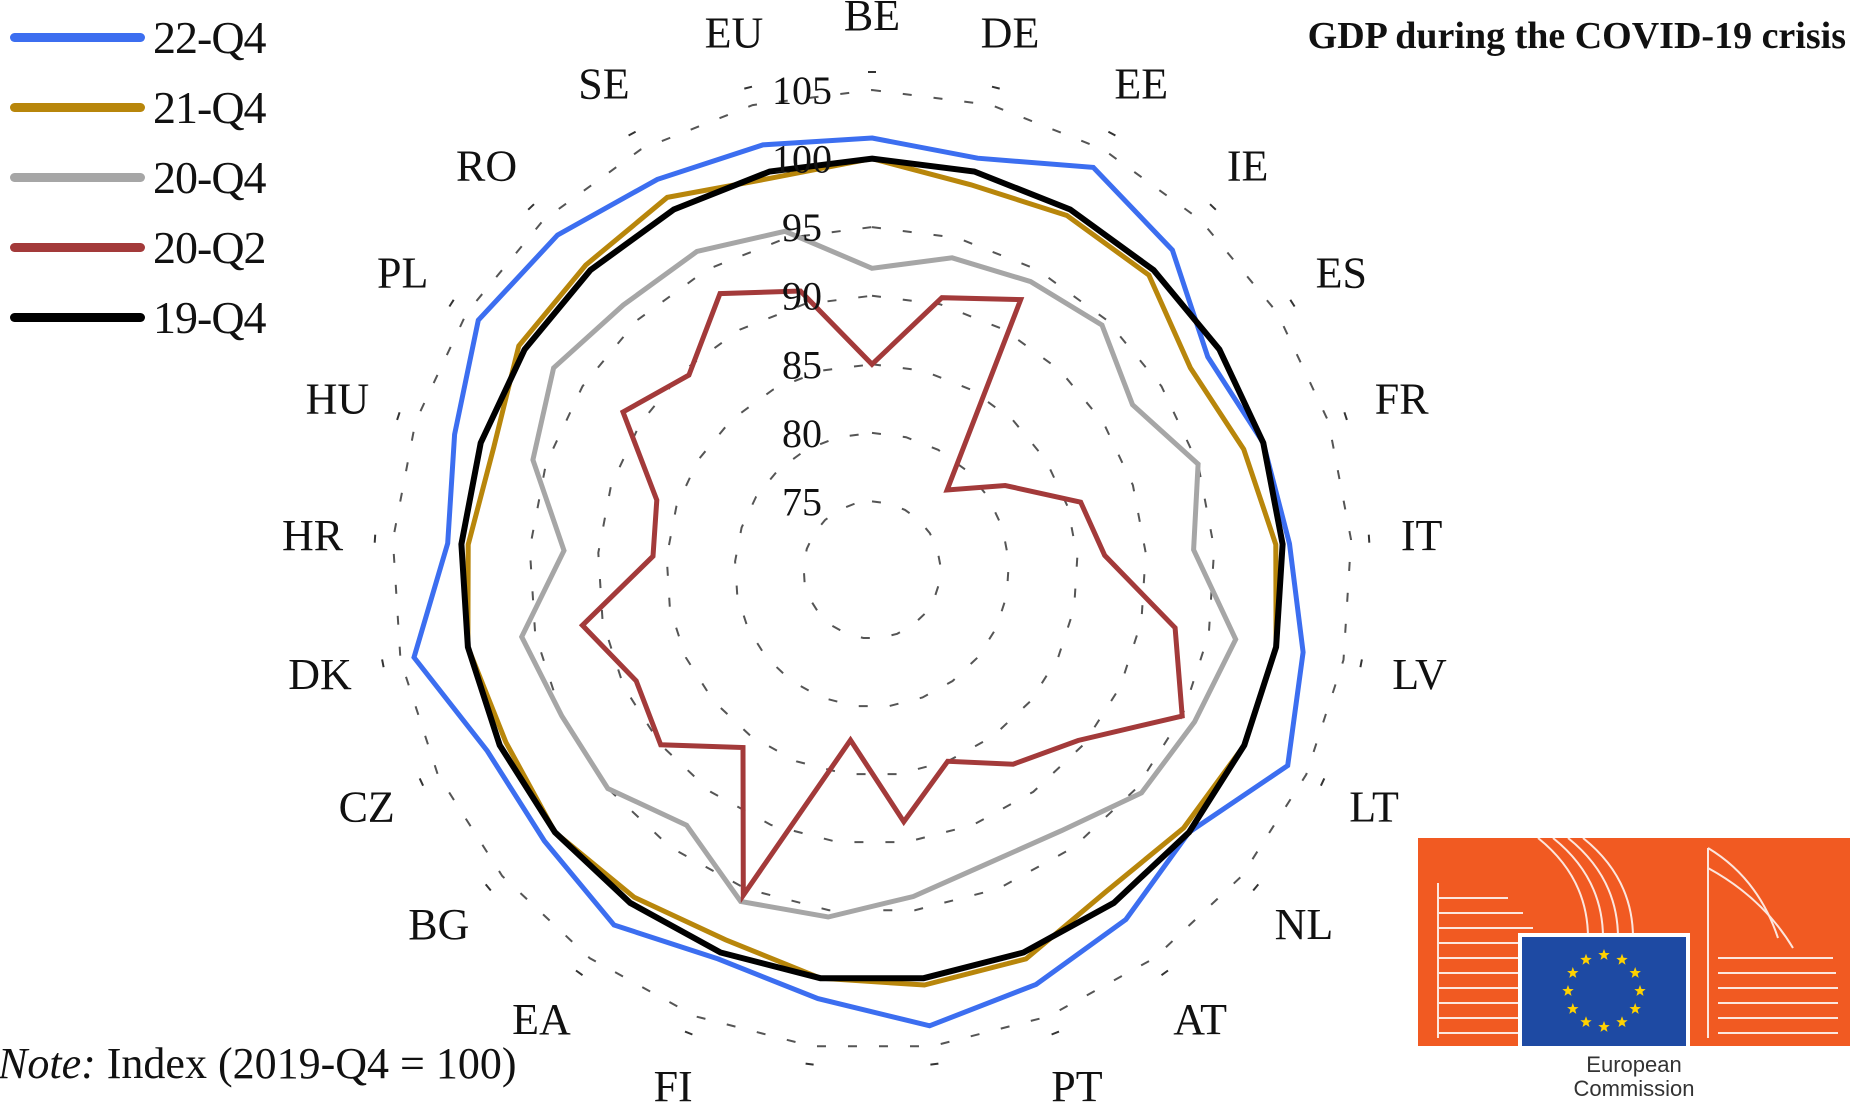  I want to click on note-text: Index (2019-Q4 = 100), so click(306, 1063).